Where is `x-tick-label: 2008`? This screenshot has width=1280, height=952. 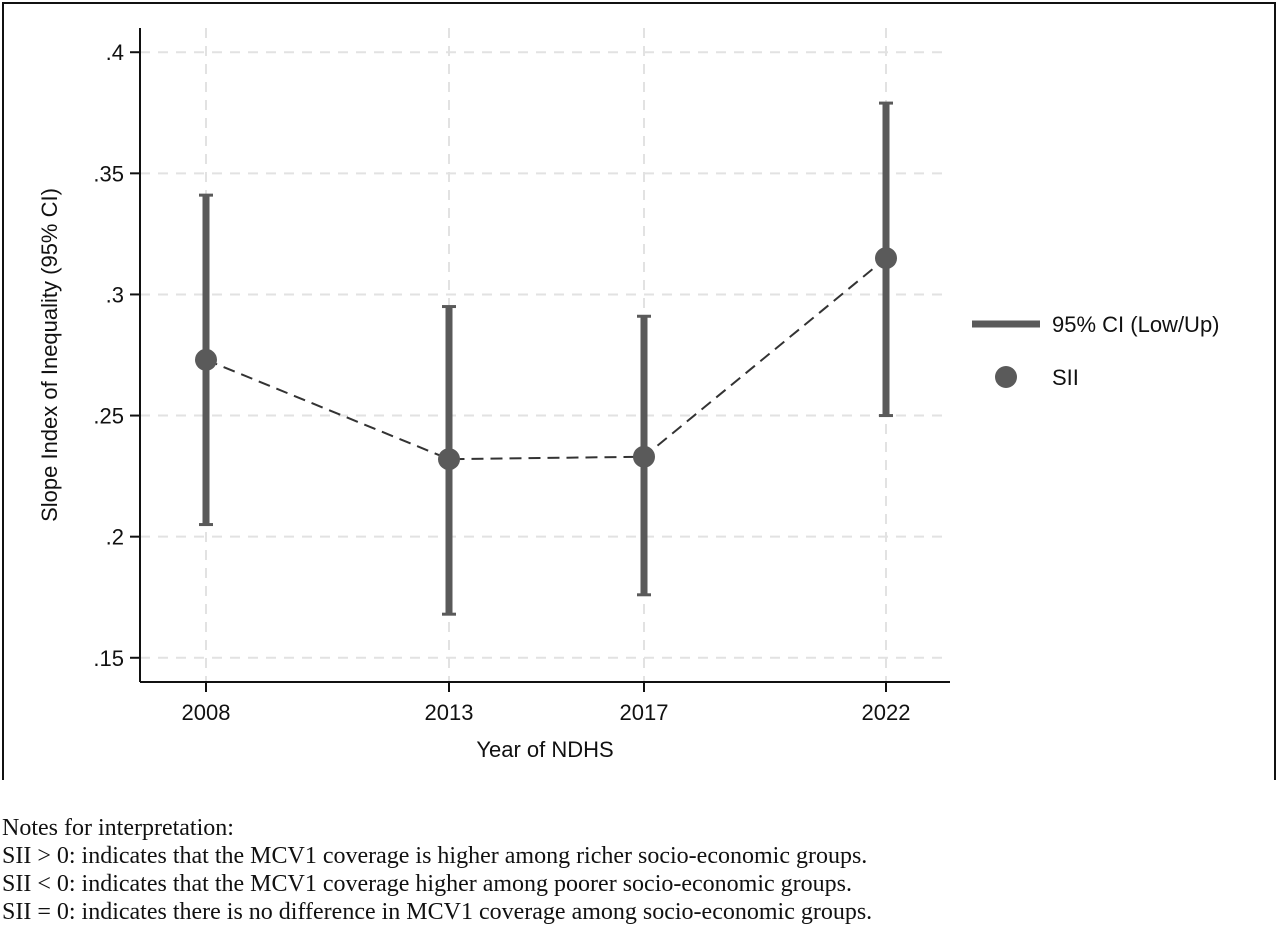
x-tick-label: 2008 is located at coordinates (206, 712).